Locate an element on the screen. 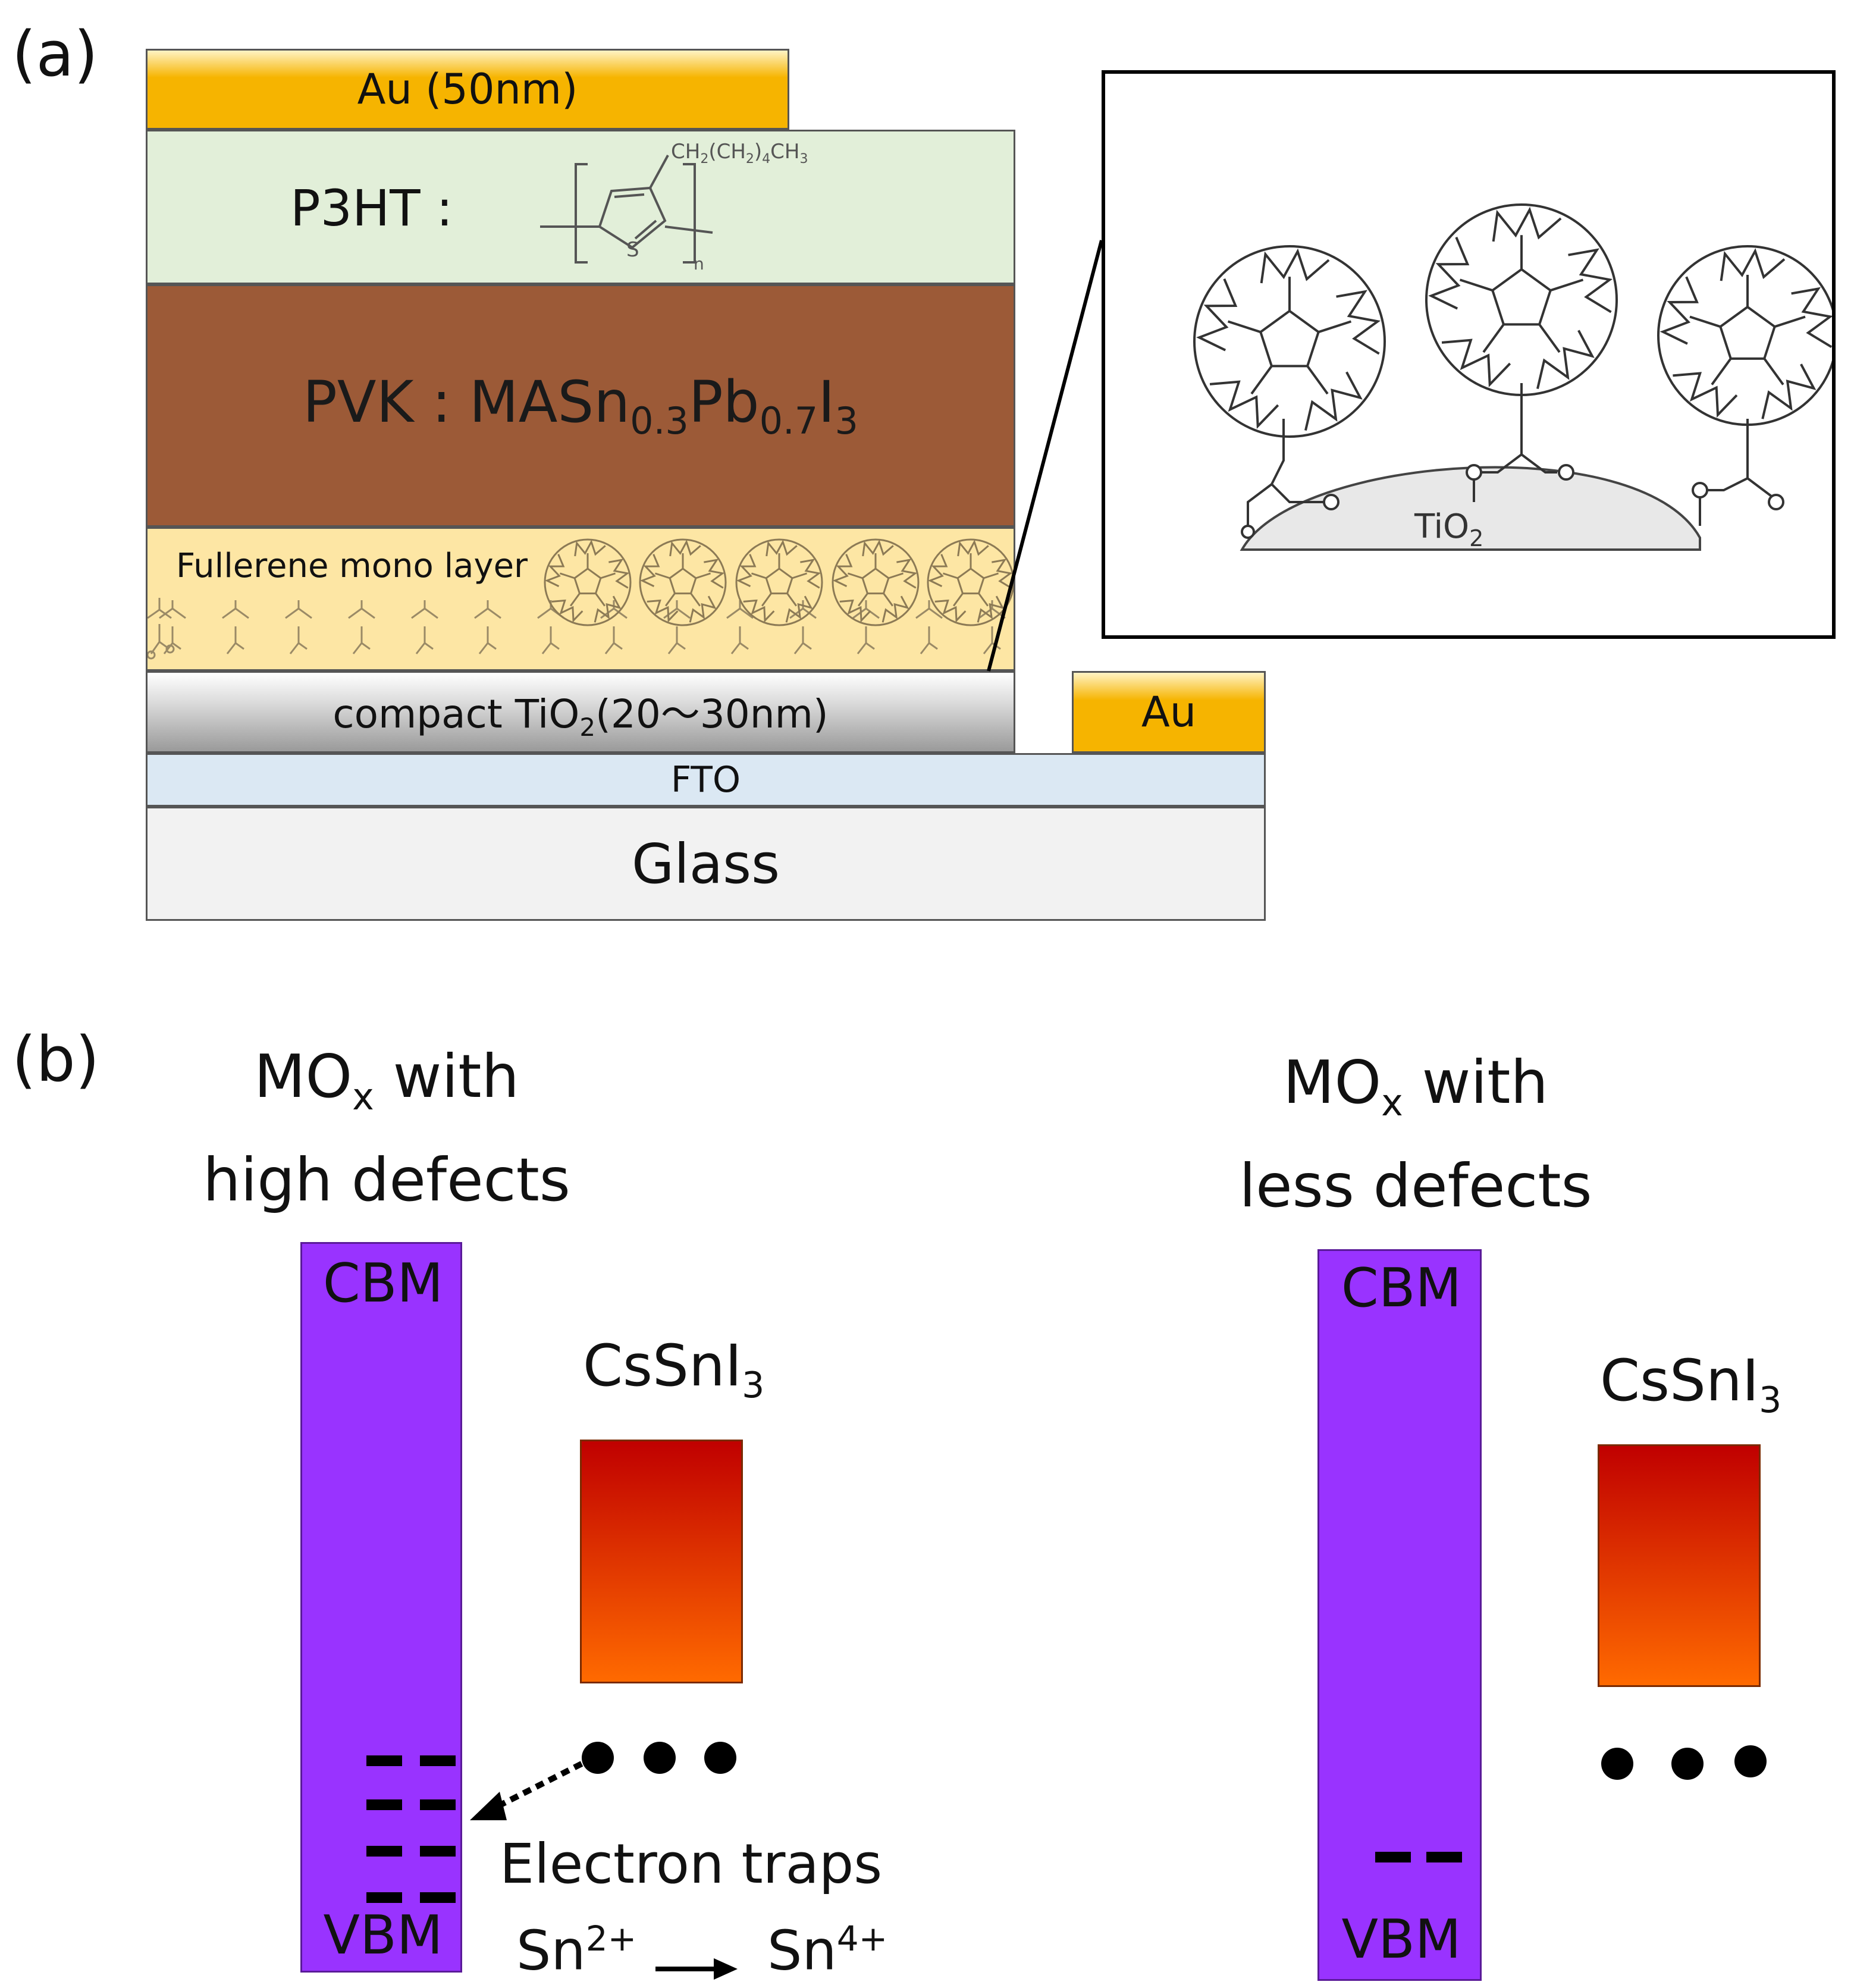 The image size is (1854, 1988). right-cssni3-block is located at coordinates (1680, 1565).